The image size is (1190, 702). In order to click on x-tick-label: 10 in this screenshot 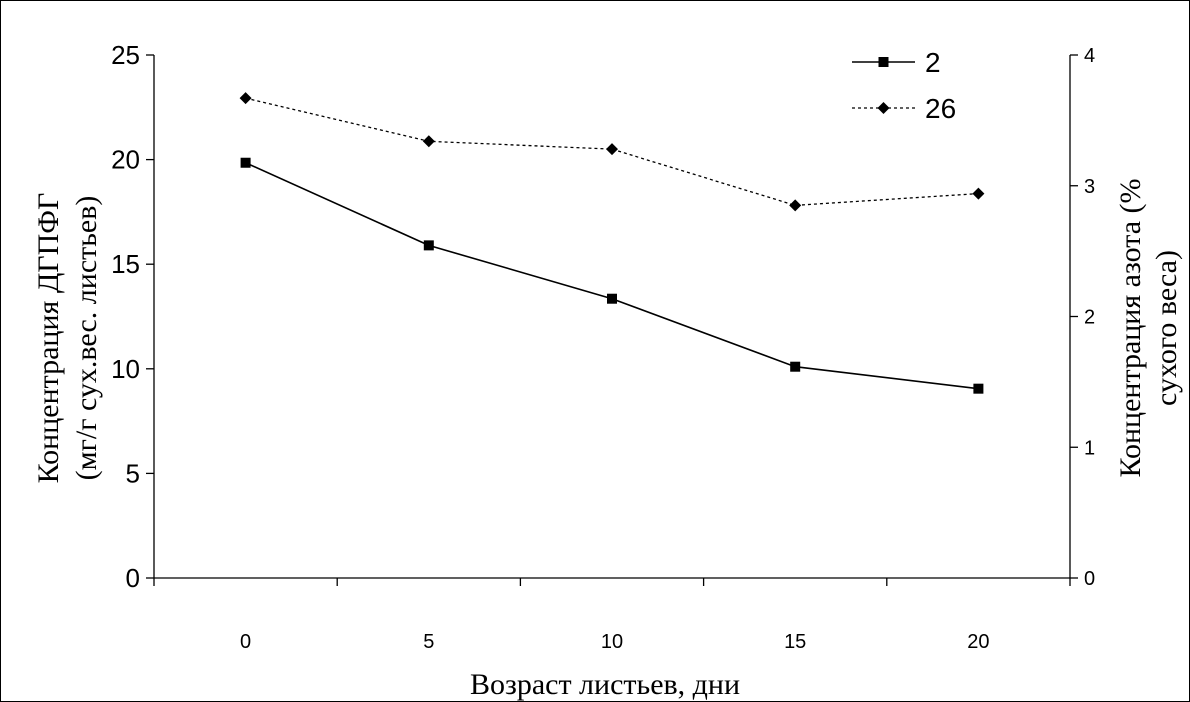, I will do `click(612, 642)`.